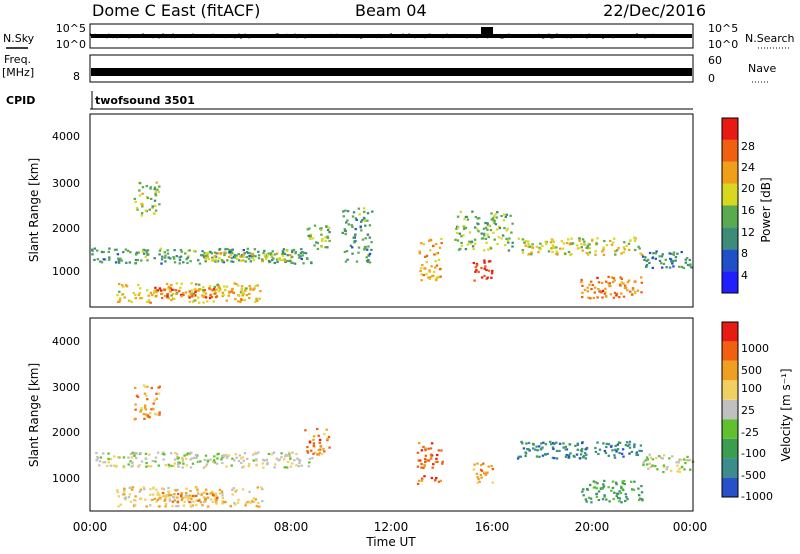 This screenshot has height=554, width=800. What do you see at coordinates (18, 72) in the screenshot?
I see `freq-unit: [MHz]` at bounding box center [18, 72].